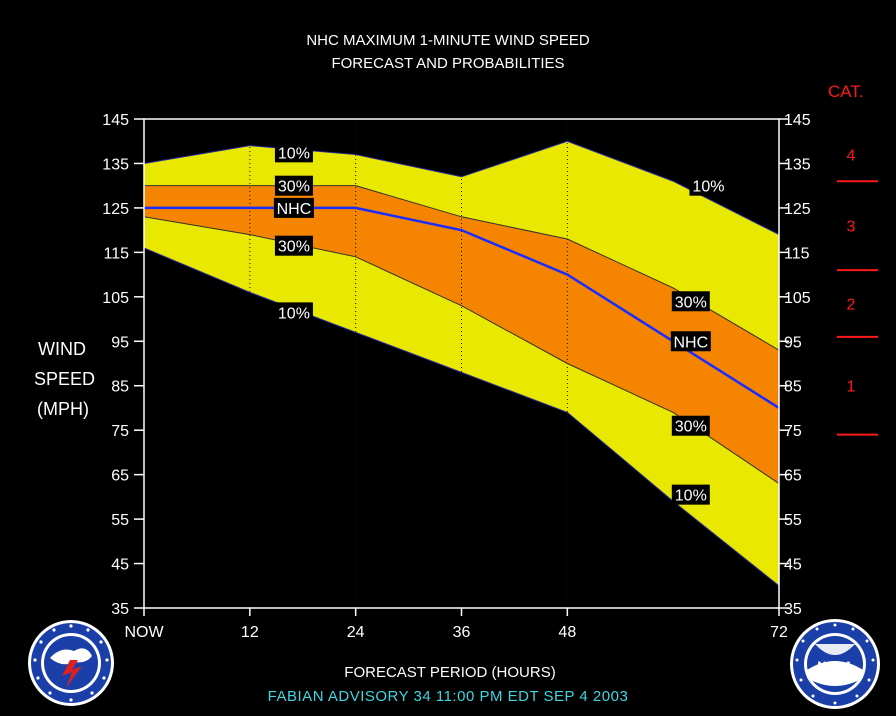  Describe the element at coordinates (120, 387) in the screenshot. I see `y-tick-label-left: 85` at that location.